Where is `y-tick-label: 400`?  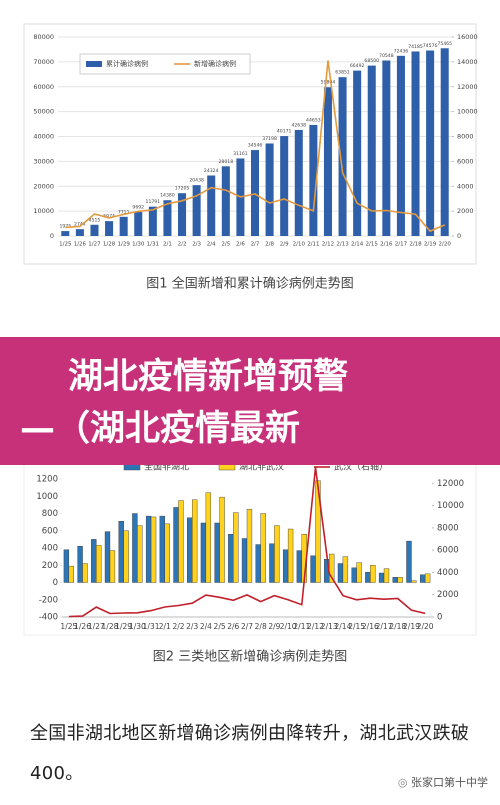
y-tick-label: 400 is located at coordinates (50, 549).